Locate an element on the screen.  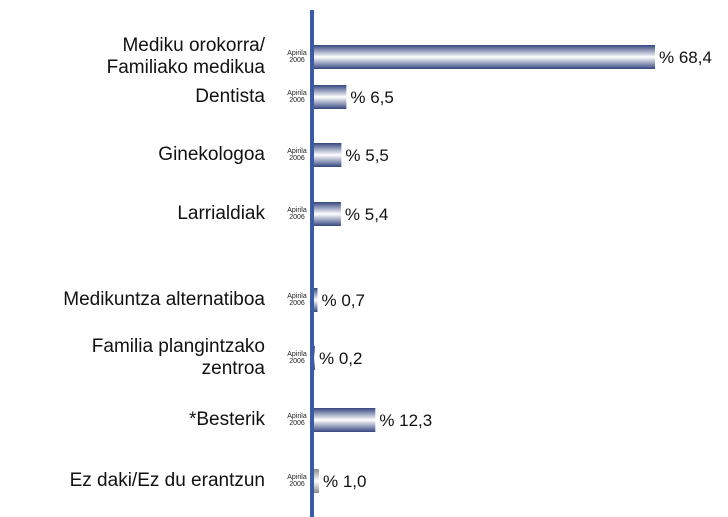
value-label: % 1,0 is located at coordinates (344, 481).